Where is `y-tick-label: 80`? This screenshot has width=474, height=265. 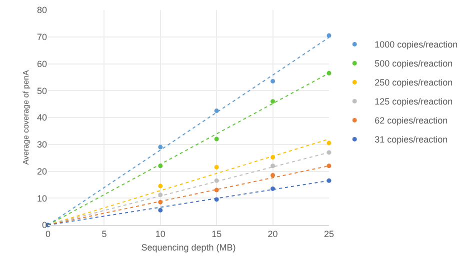 y-tick-label: 80 is located at coordinates (41, 10).